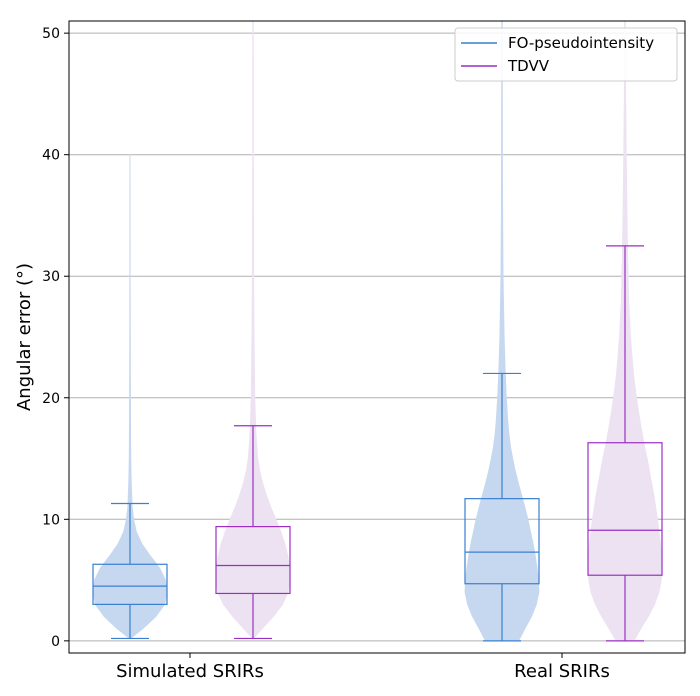  Describe the element at coordinates (51, 277) in the screenshot. I see `y-tick-label-30: 30` at that location.